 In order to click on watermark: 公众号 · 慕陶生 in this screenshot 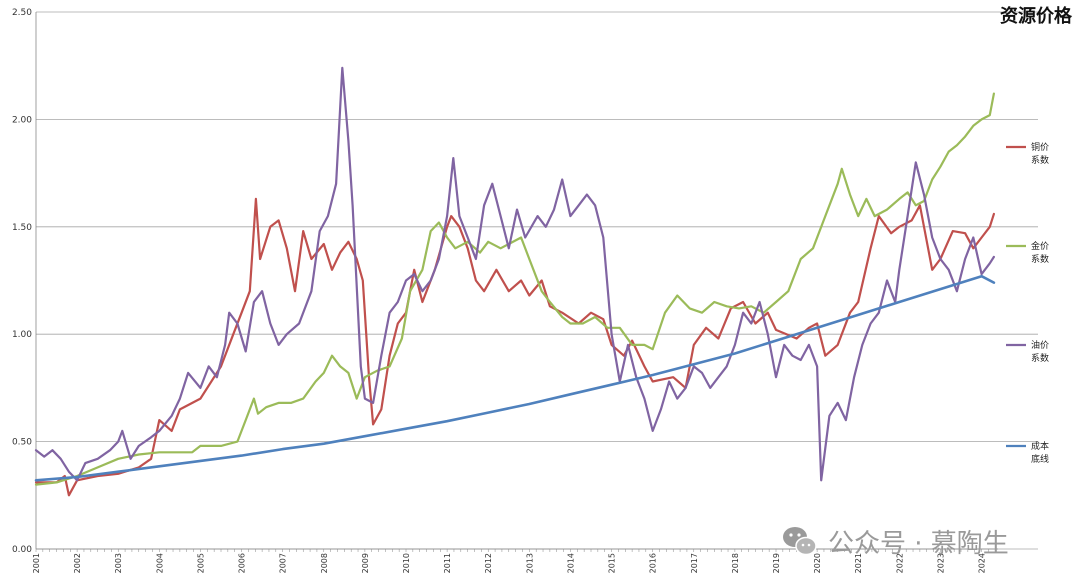, I will do `click(896, 543)`.